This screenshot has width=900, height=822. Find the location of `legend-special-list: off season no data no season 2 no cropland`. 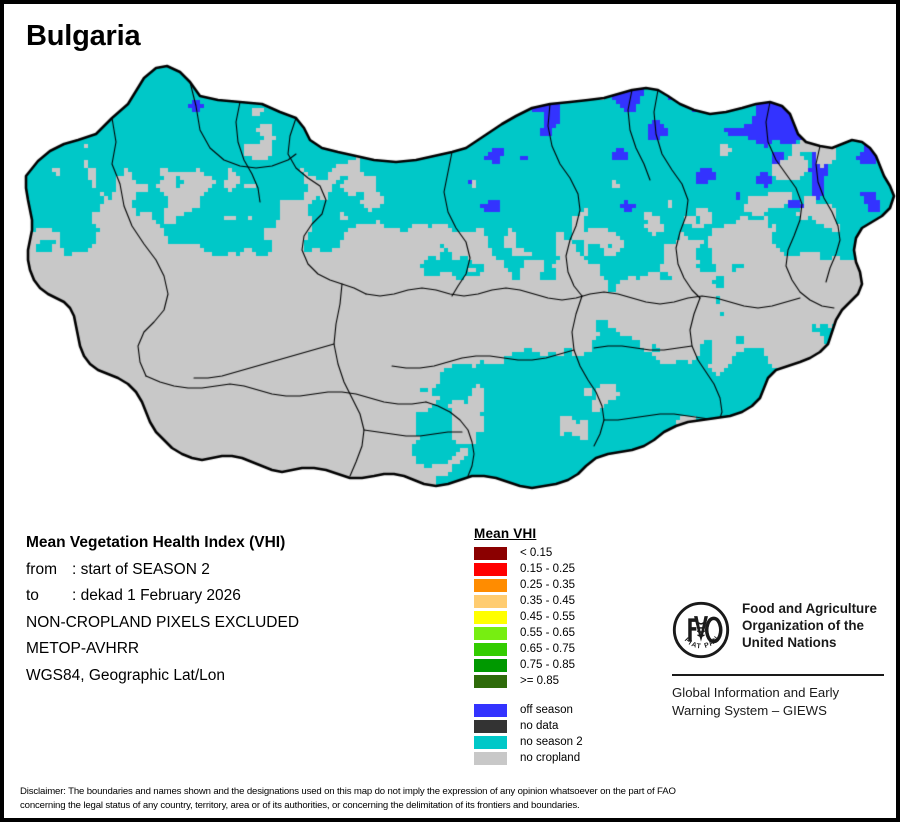

legend-special-list: off season no data no season 2 no cropland is located at coordinates (564, 734).